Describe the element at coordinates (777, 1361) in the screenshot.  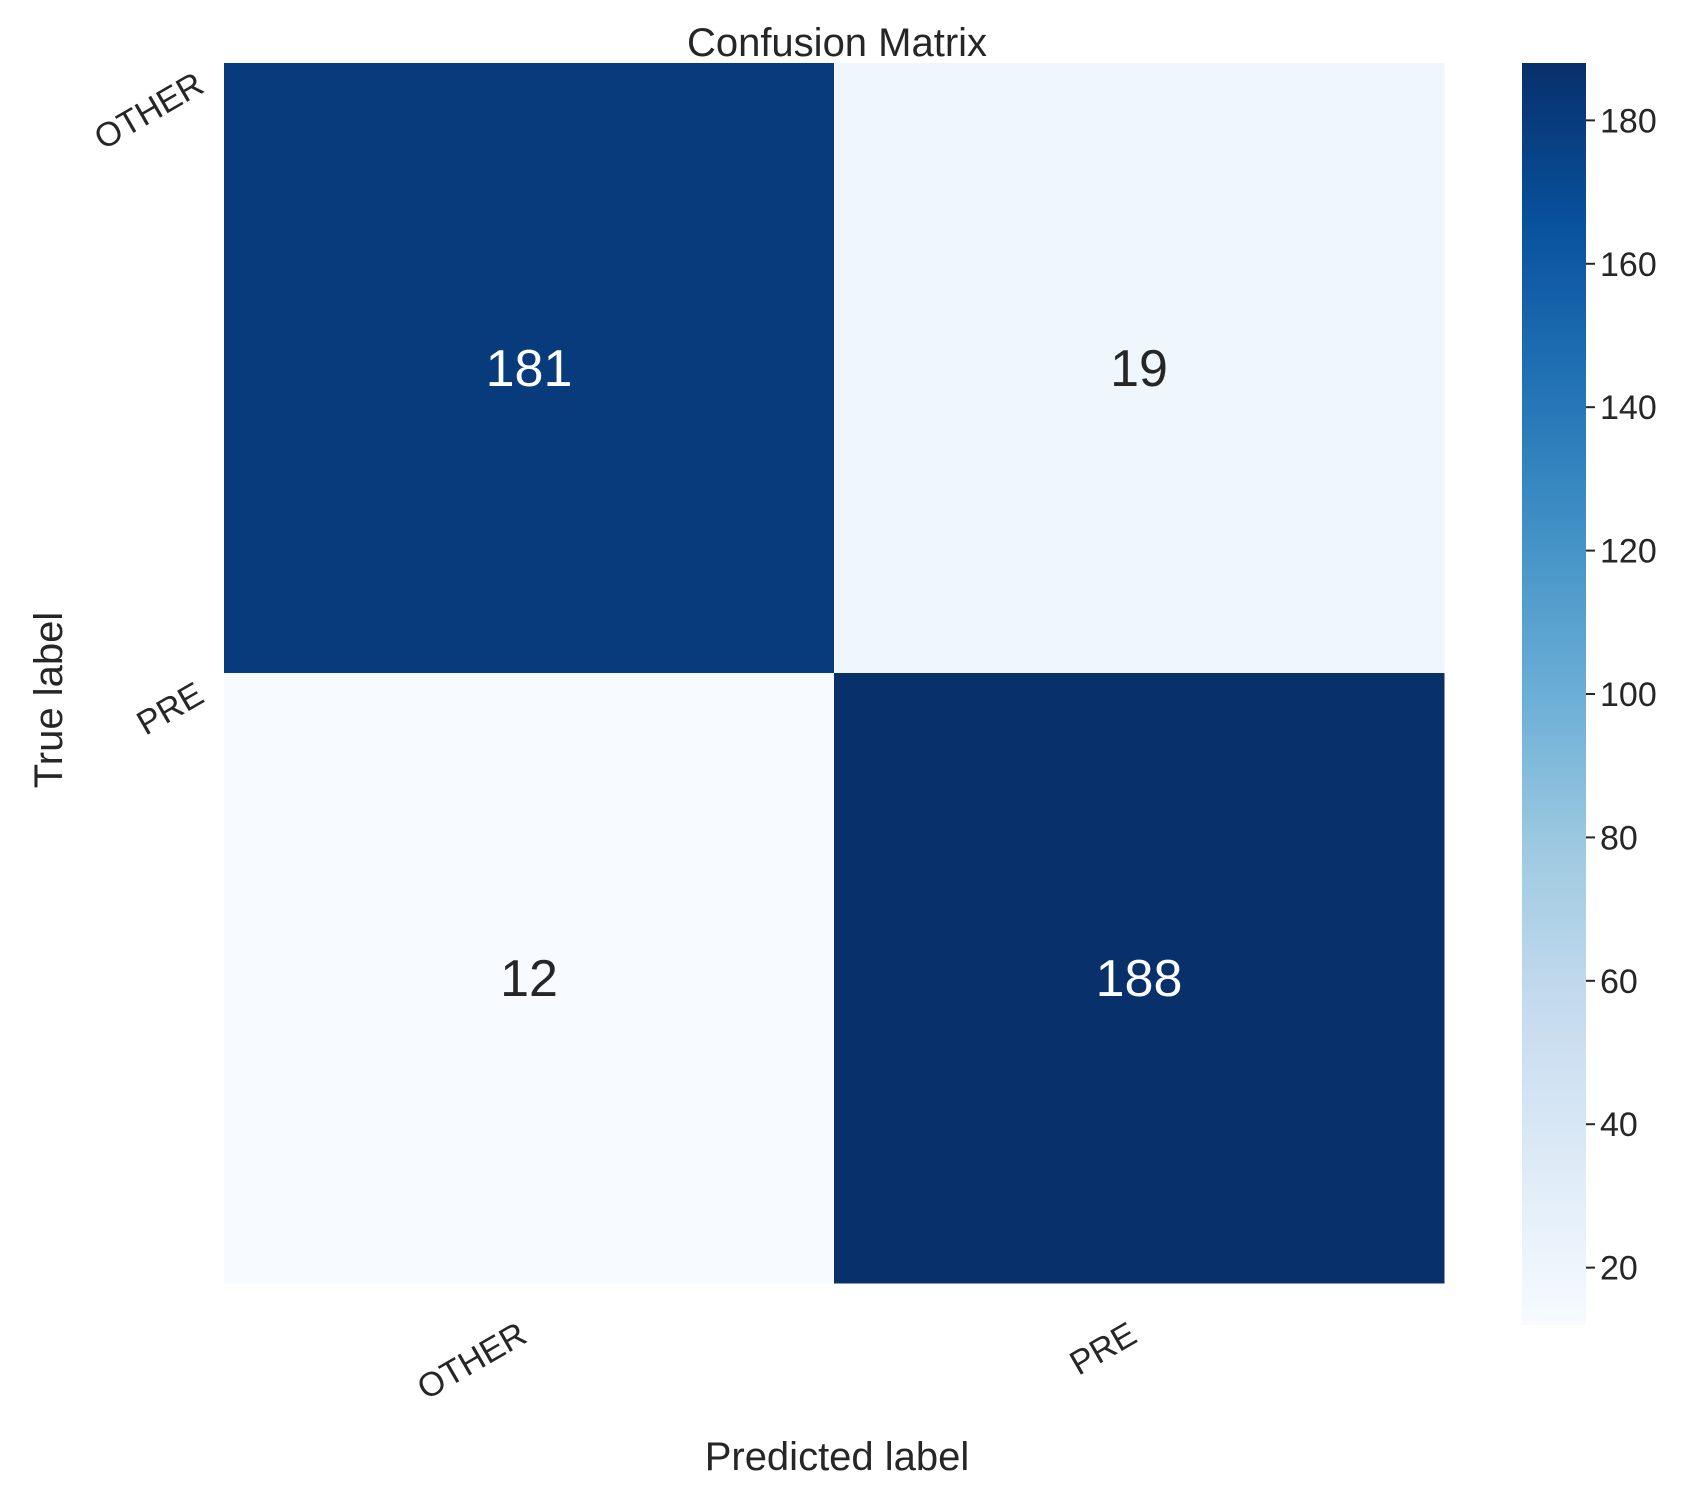
I see `x-tick-labels: OTHER PRE` at that location.